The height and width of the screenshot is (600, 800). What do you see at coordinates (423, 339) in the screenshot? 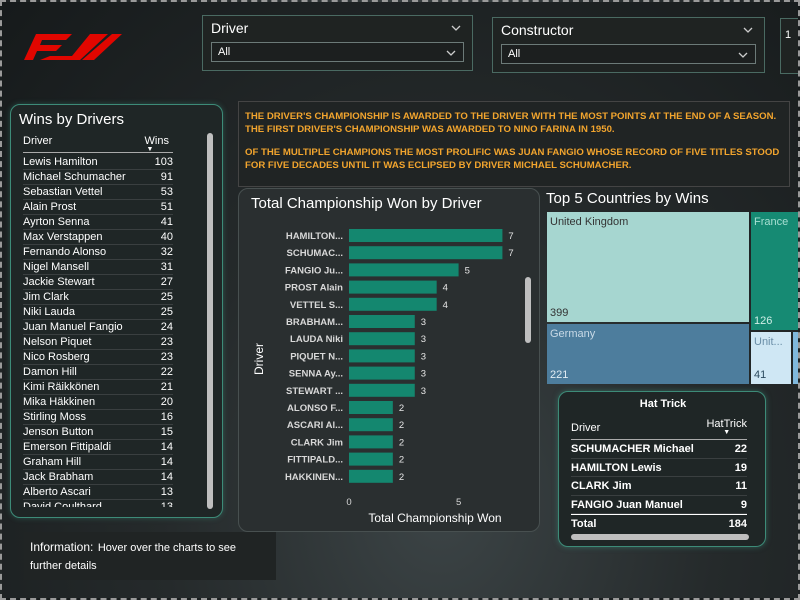
I see `data-label: 3` at bounding box center [423, 339].